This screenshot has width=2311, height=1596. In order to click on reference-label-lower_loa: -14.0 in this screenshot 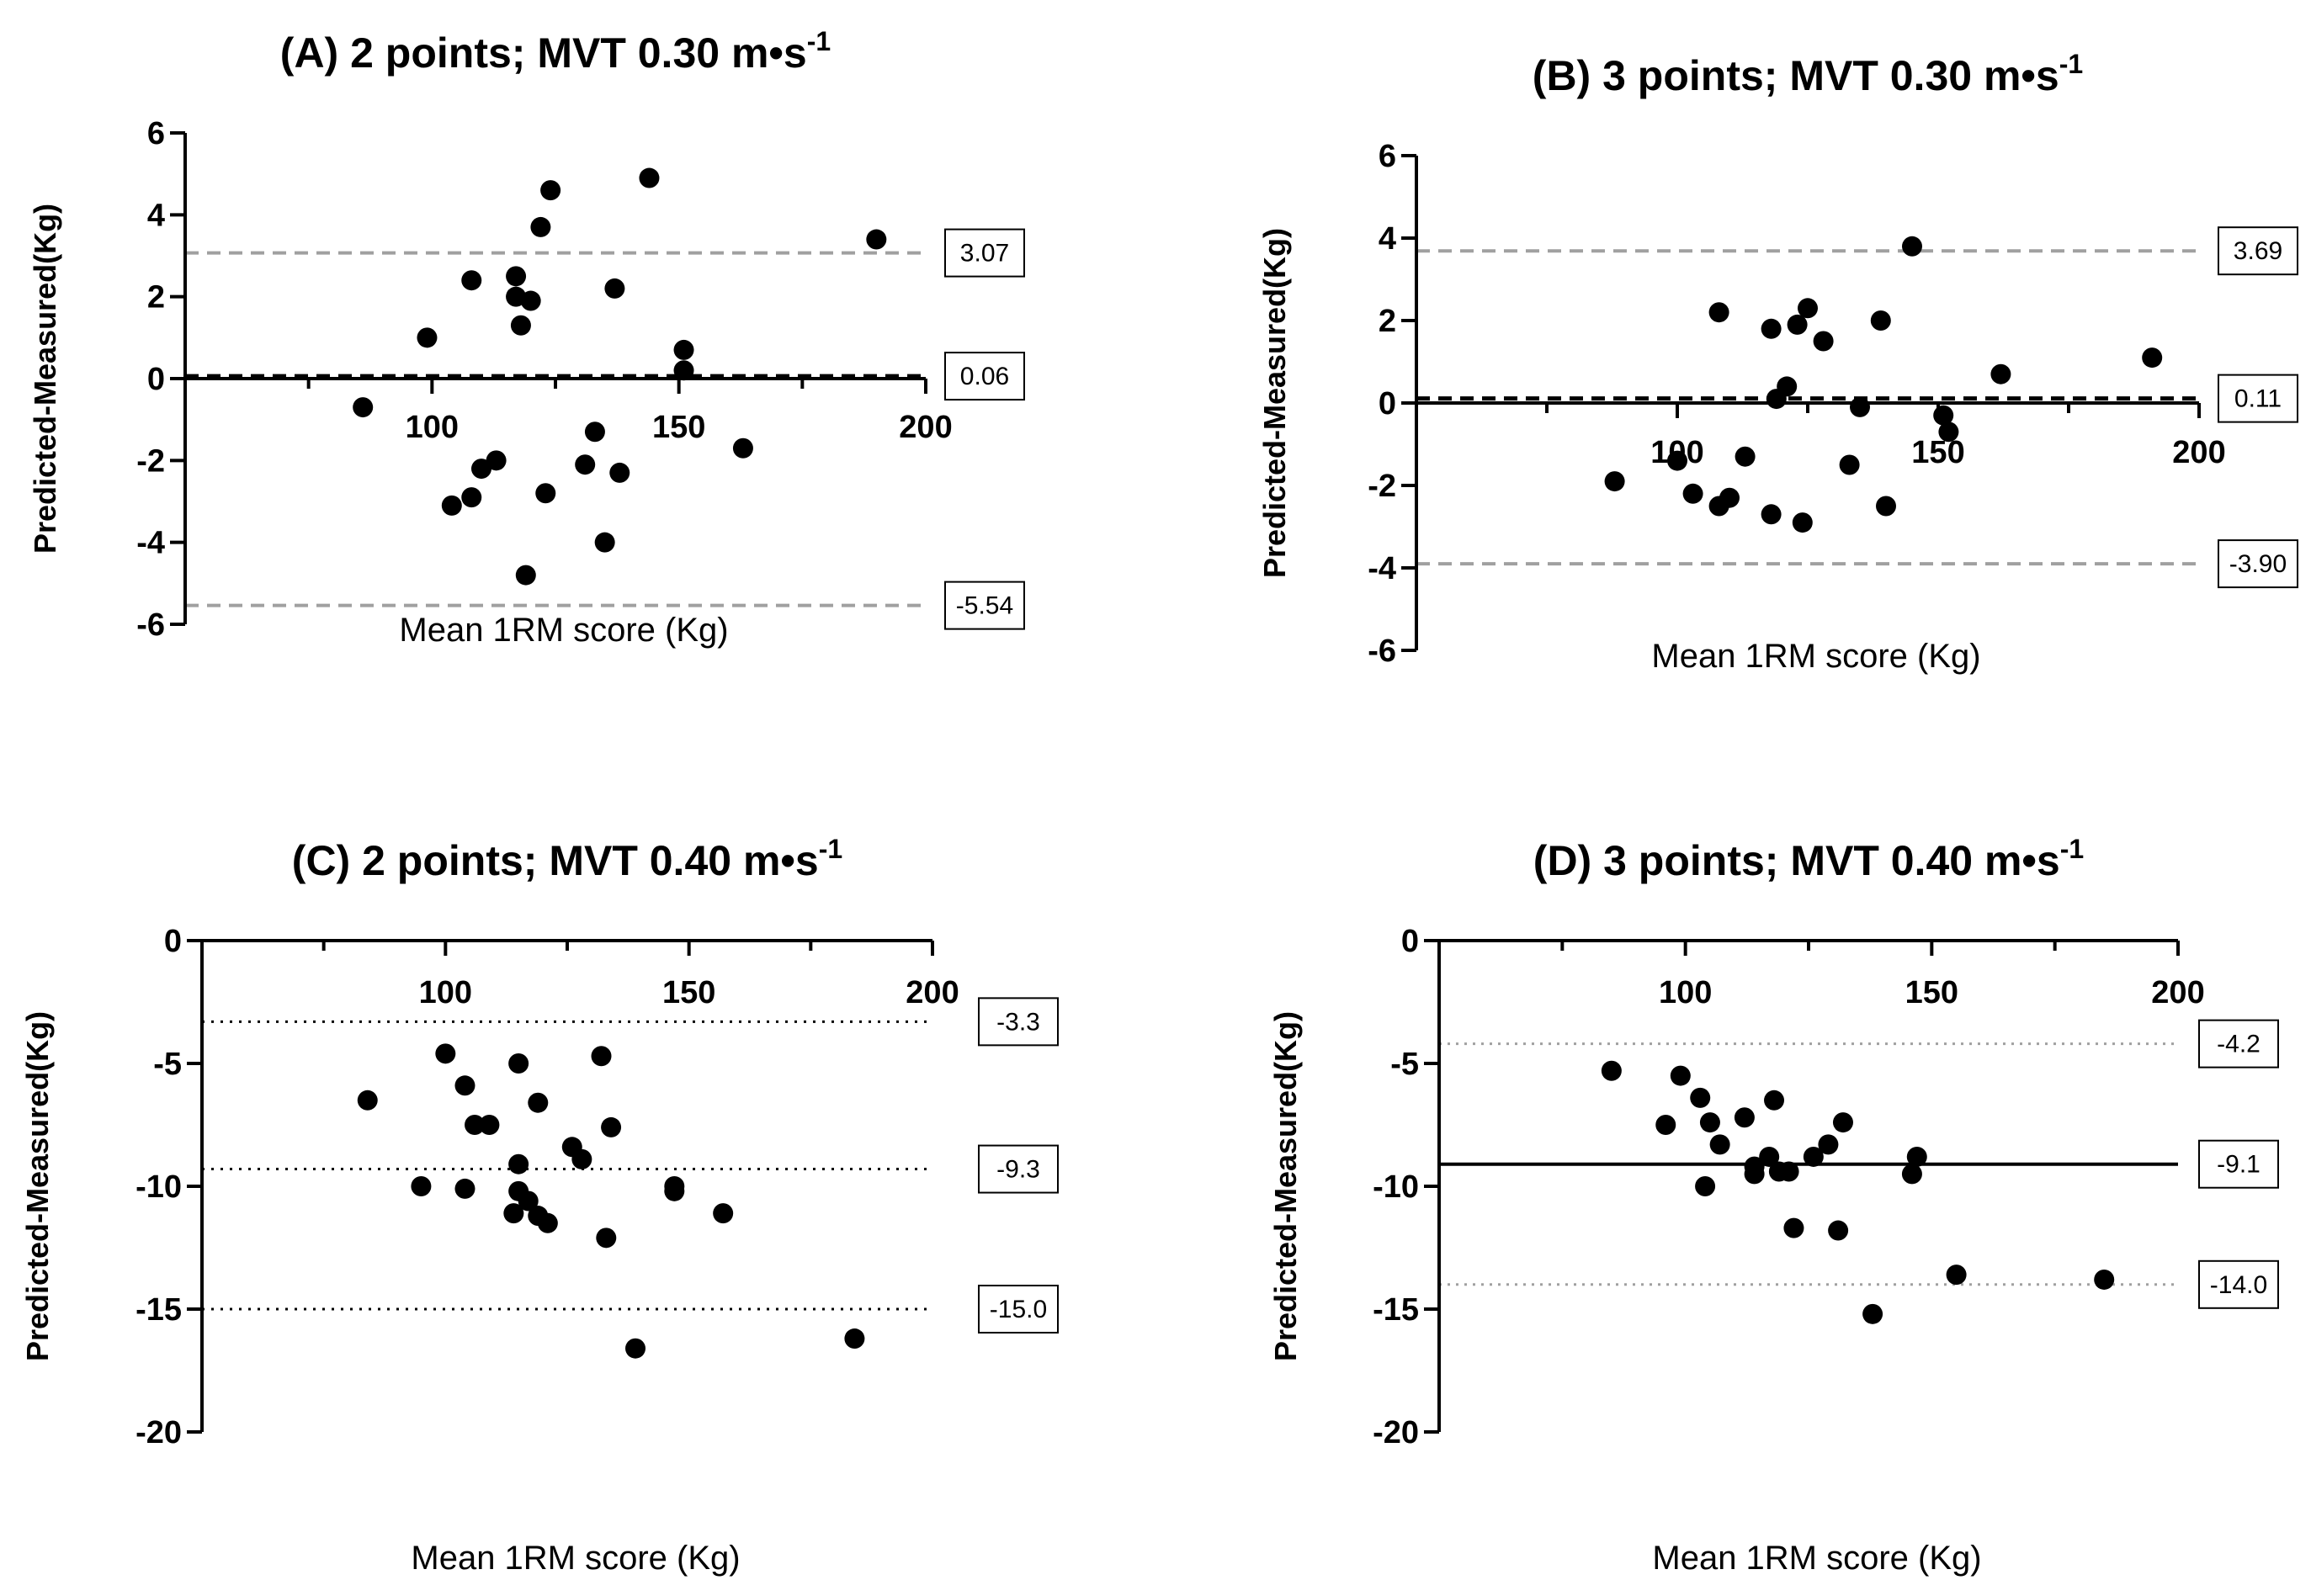, I will do `click(2238, 1285)`.